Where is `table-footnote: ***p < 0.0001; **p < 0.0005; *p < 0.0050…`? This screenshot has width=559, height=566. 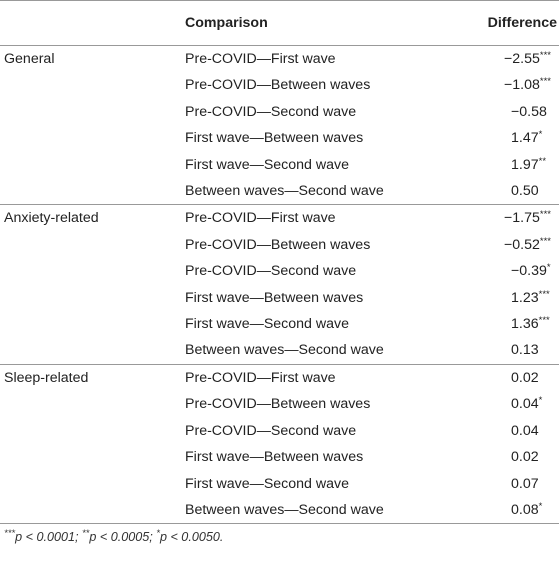
table-footnote: ***p < 0.0001; **p < 0.0005; *p < 0.0050… is located at coordinates (114, 536).